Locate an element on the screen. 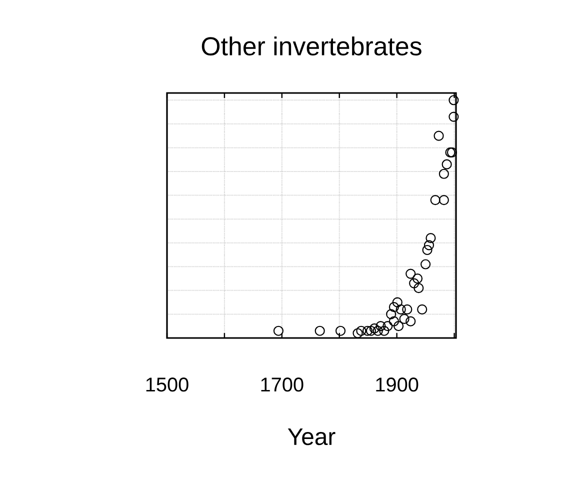  chart-title: Other invertebrates is located at coordinates (312, 46).